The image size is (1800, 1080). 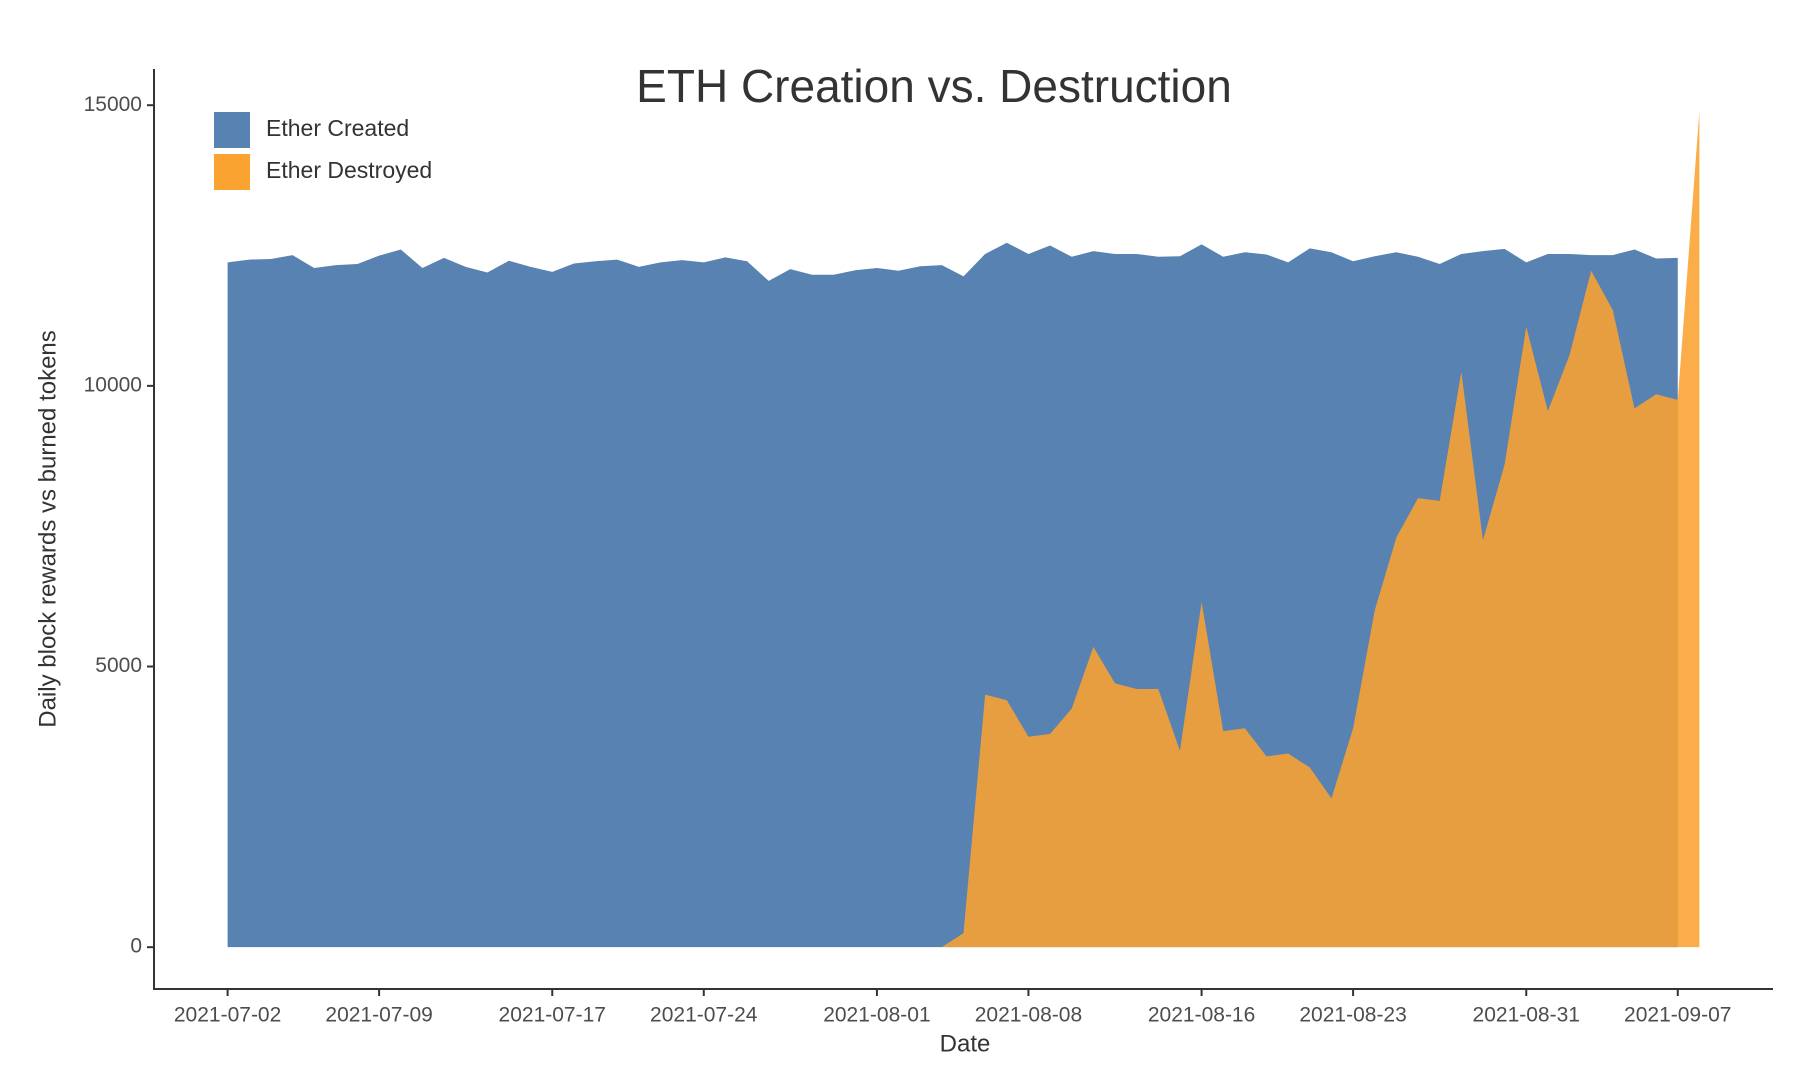 What do you see at coordinates (47, 529) in the screenshot?
I see `y-axis-title: Daily block rewards vs burned tokens` at bounding box center [47, 529].